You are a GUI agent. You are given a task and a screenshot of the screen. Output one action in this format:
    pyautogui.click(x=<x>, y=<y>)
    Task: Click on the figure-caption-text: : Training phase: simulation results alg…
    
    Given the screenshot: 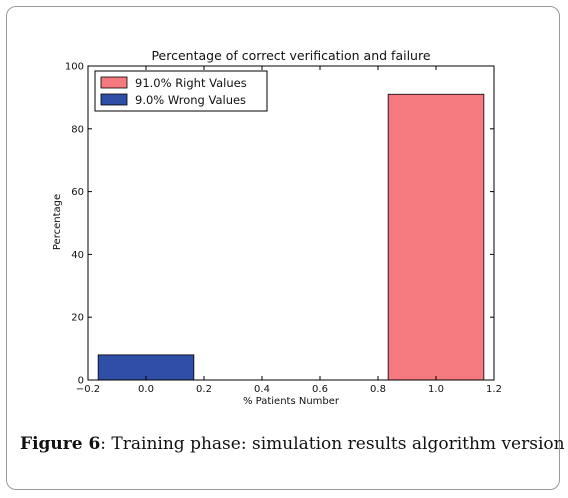 What is the action you would take?
    pyautogui.click(x=334, y=444)
    